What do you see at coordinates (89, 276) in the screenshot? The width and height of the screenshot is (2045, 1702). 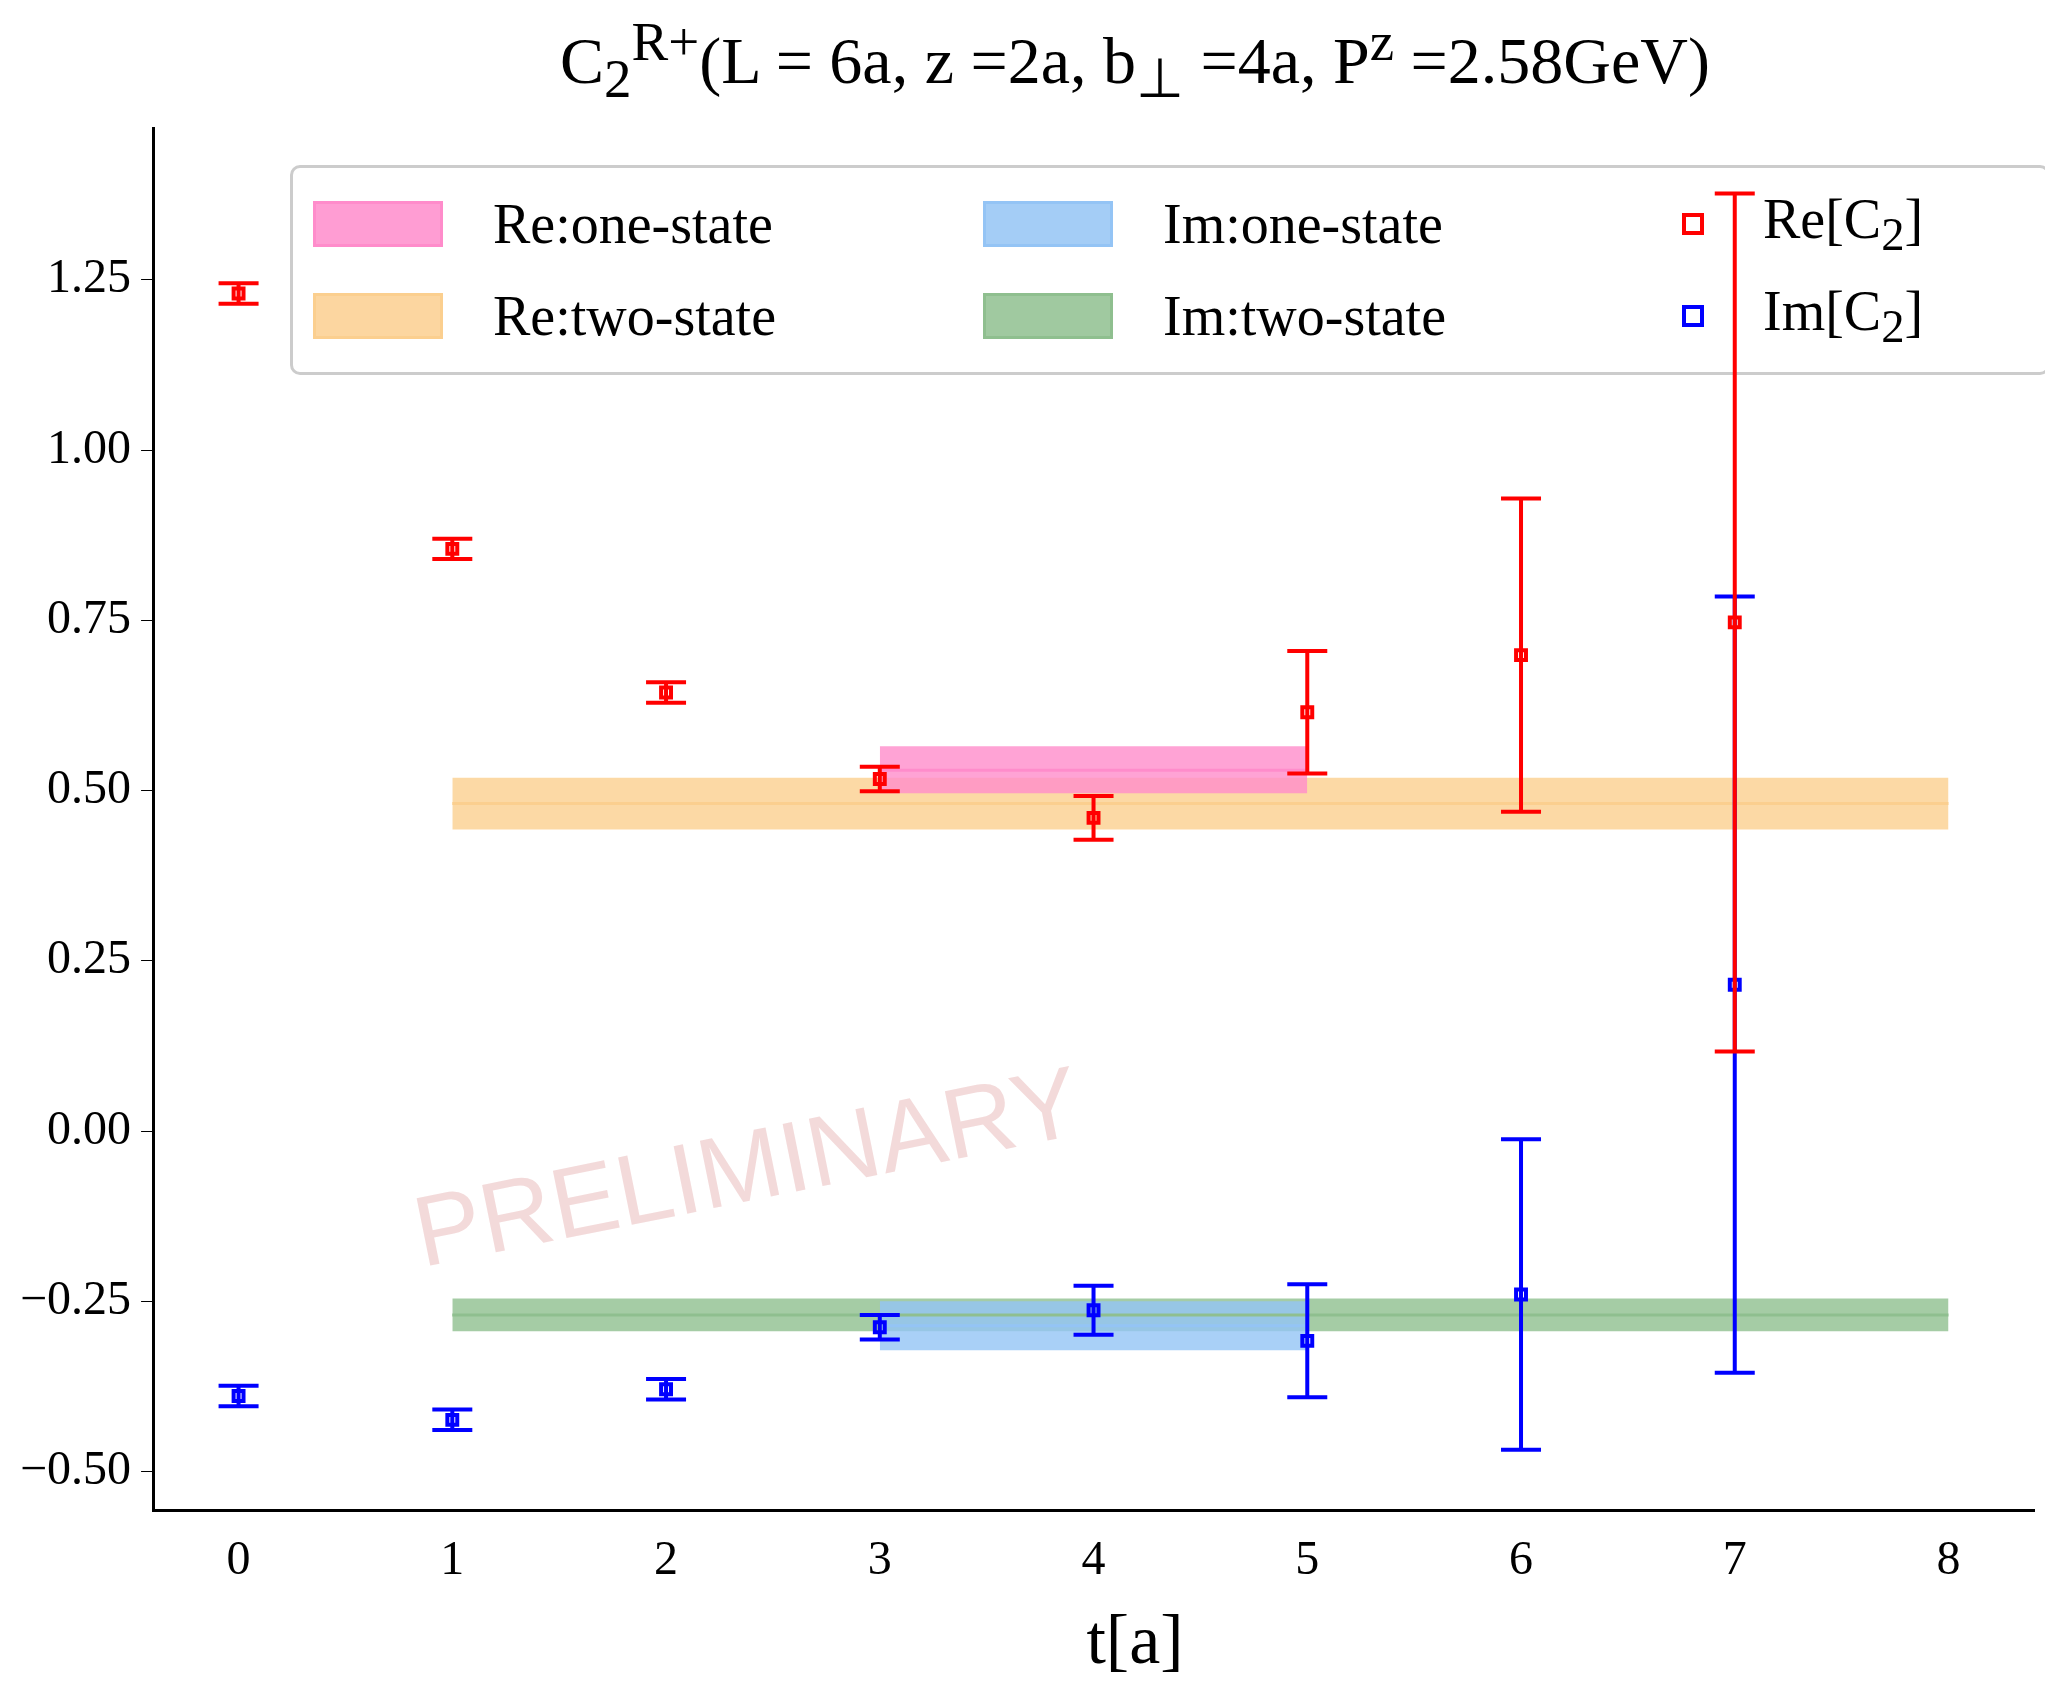 I see `y-tick-label: 1.25` at bounding box center [89, 276].